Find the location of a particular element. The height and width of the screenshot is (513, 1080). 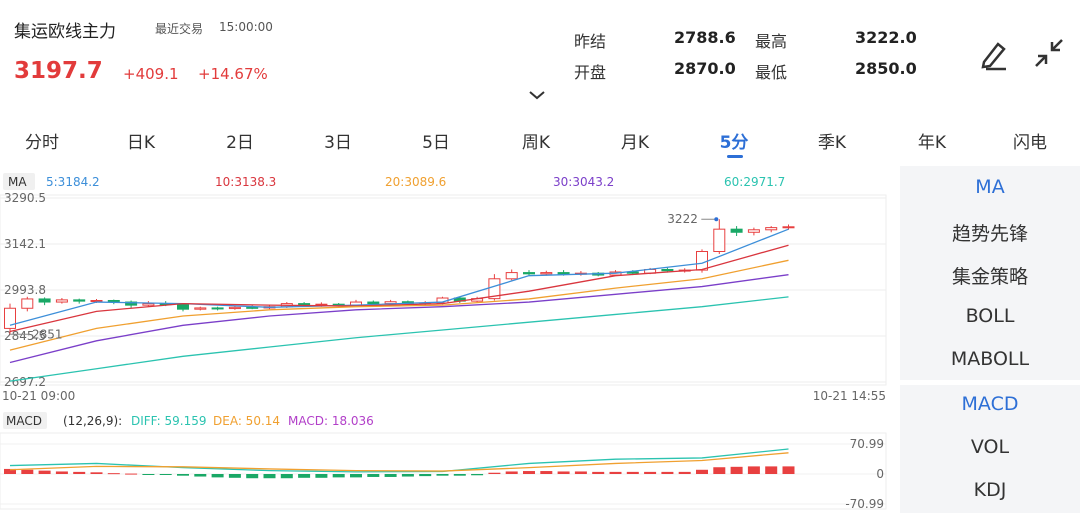

tab: 年K is located at coordinates (932, 143).